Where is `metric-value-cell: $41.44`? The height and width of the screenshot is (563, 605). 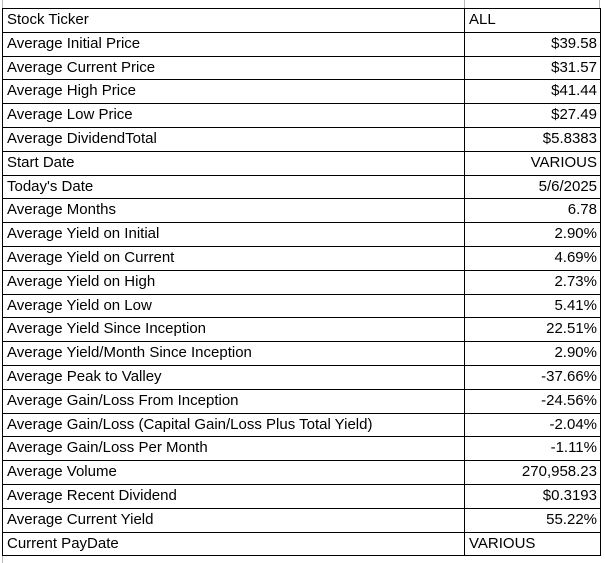
metric-value-cell: $41.44 is located at coordinates (532, 92).